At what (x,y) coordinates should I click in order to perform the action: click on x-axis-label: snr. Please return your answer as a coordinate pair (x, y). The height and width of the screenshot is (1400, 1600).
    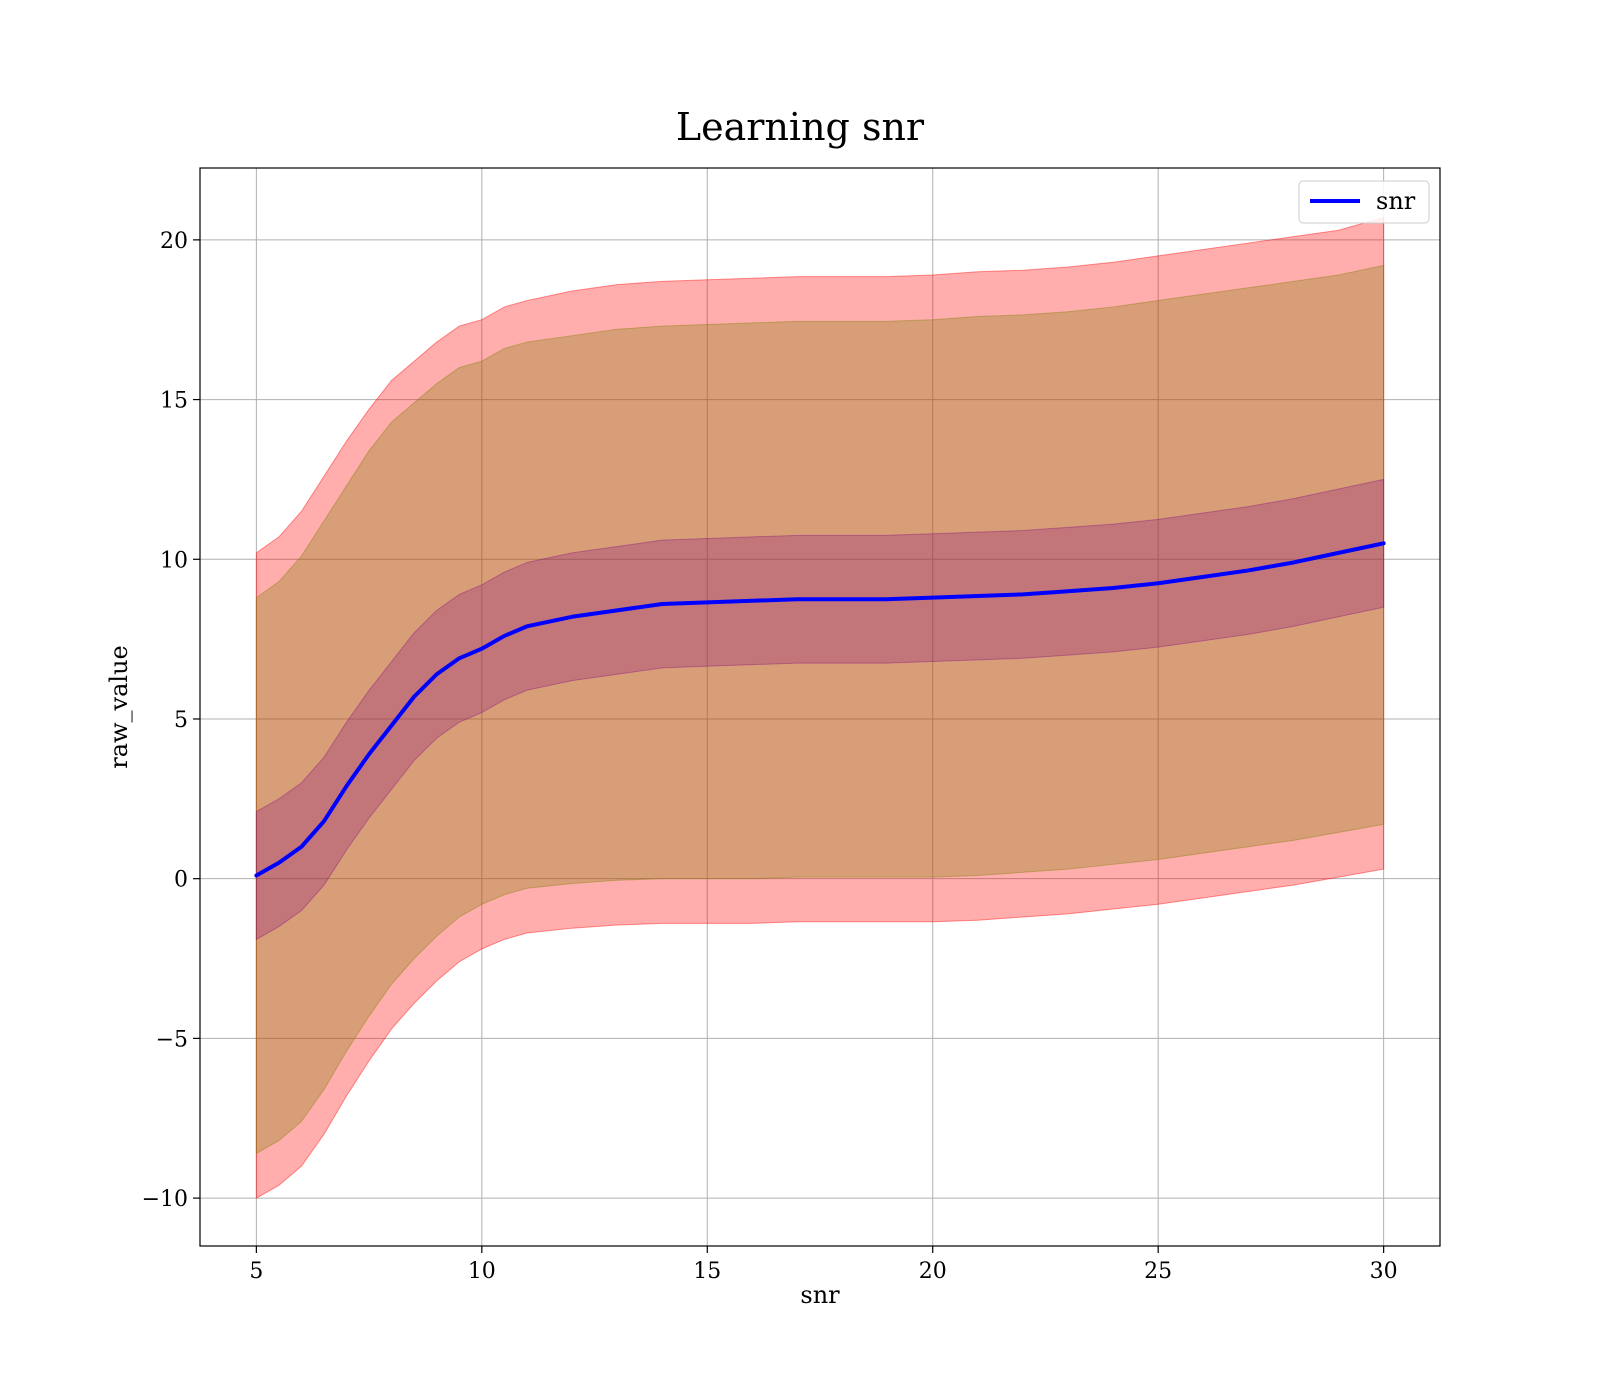
    Looking at the image, I should click on (820, 1295).